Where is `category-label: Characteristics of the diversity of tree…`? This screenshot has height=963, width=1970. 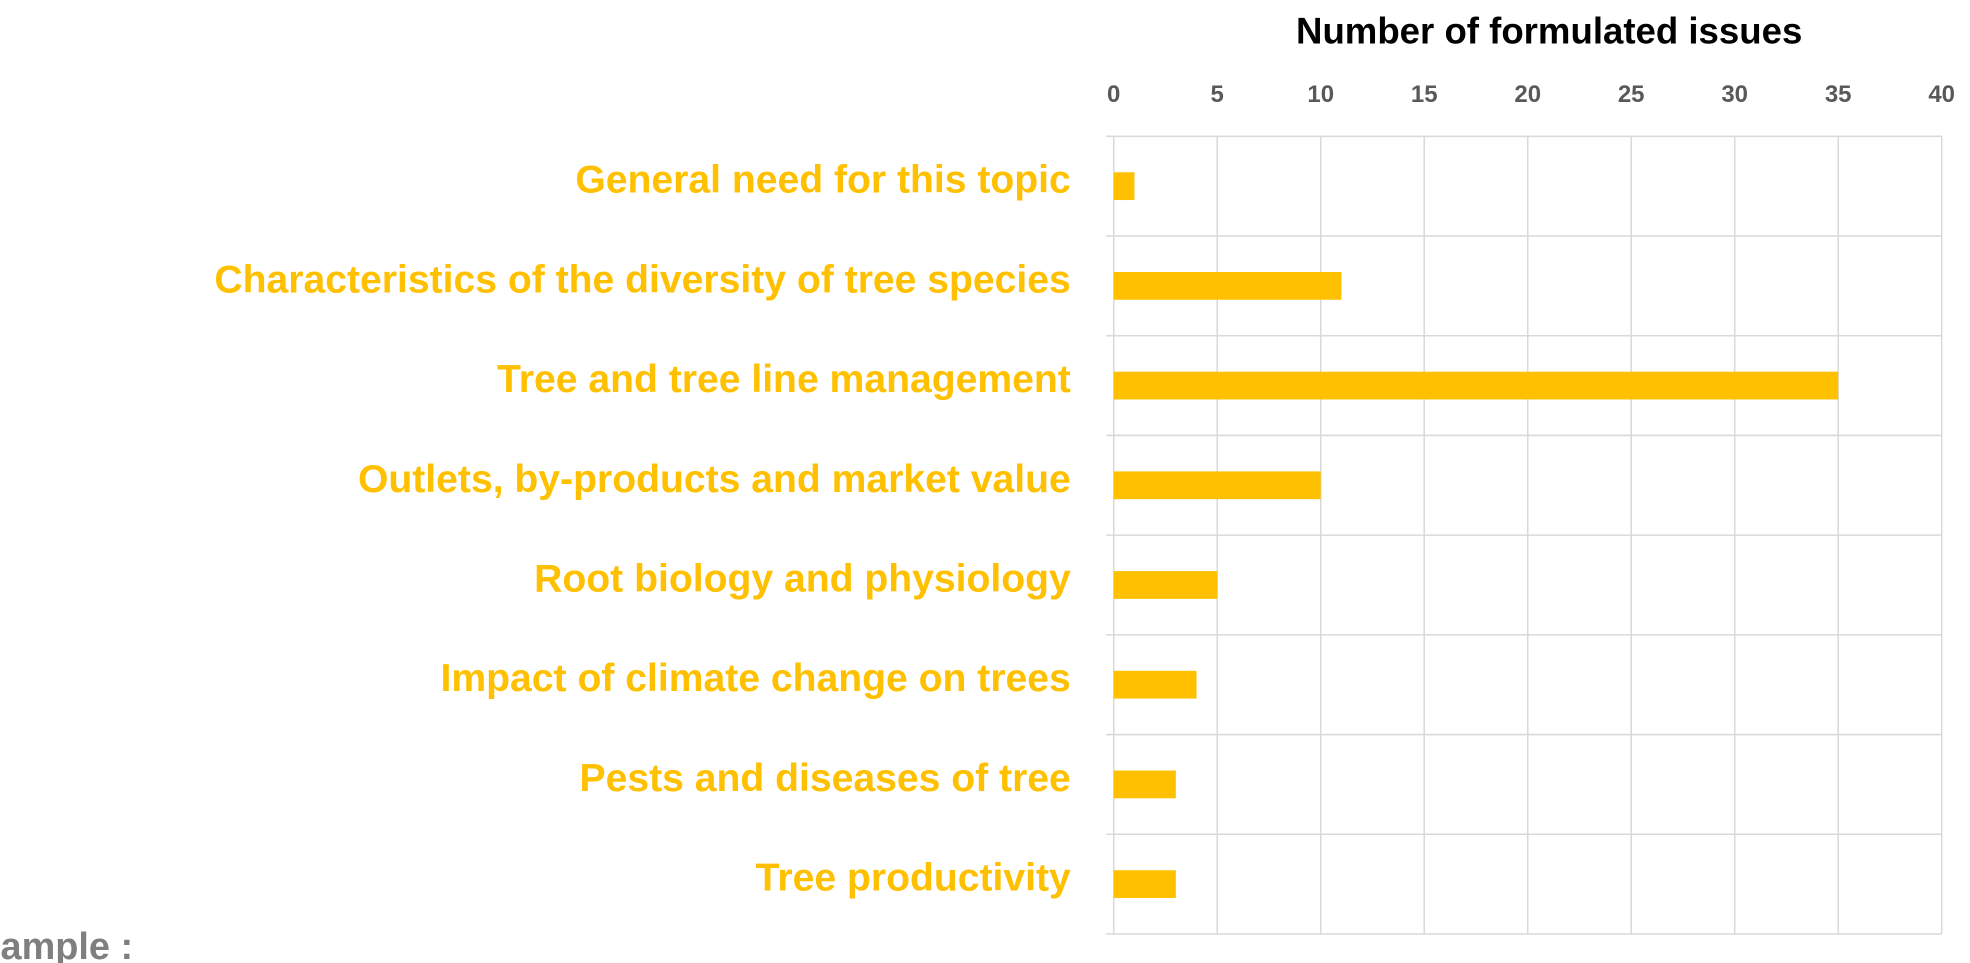
category-label: Characteristics of the diversity of tree… is located at coordinates (642, 279).